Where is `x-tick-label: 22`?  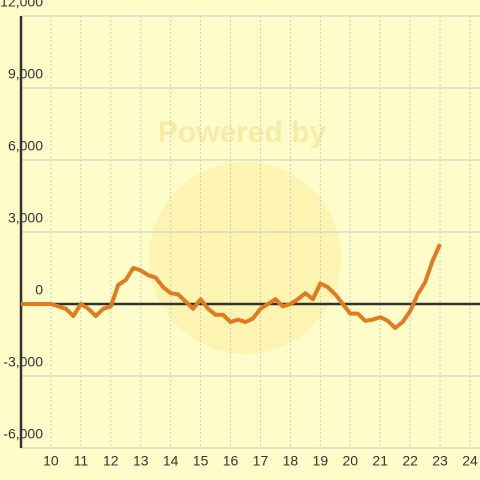 x-tick-label: 22 is located at coordinates (410, 461).